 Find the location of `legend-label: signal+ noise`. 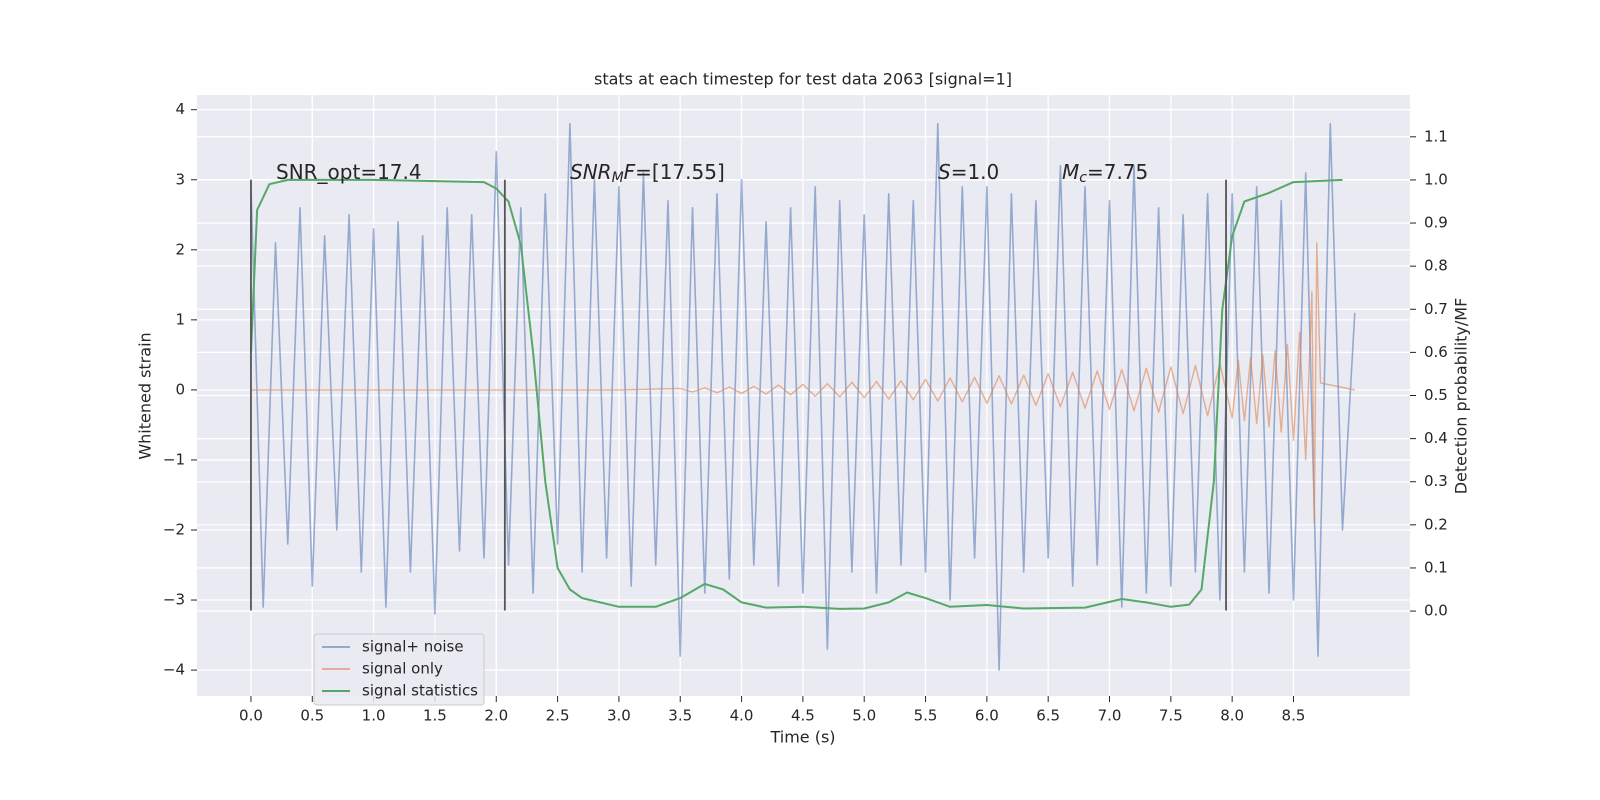

legend-label: signal+ noise is located at coordinates (413, 647).